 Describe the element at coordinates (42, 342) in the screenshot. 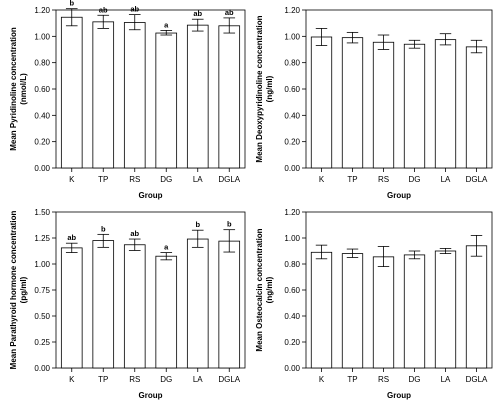

I see `y-tick-label: 0.25` at that location.